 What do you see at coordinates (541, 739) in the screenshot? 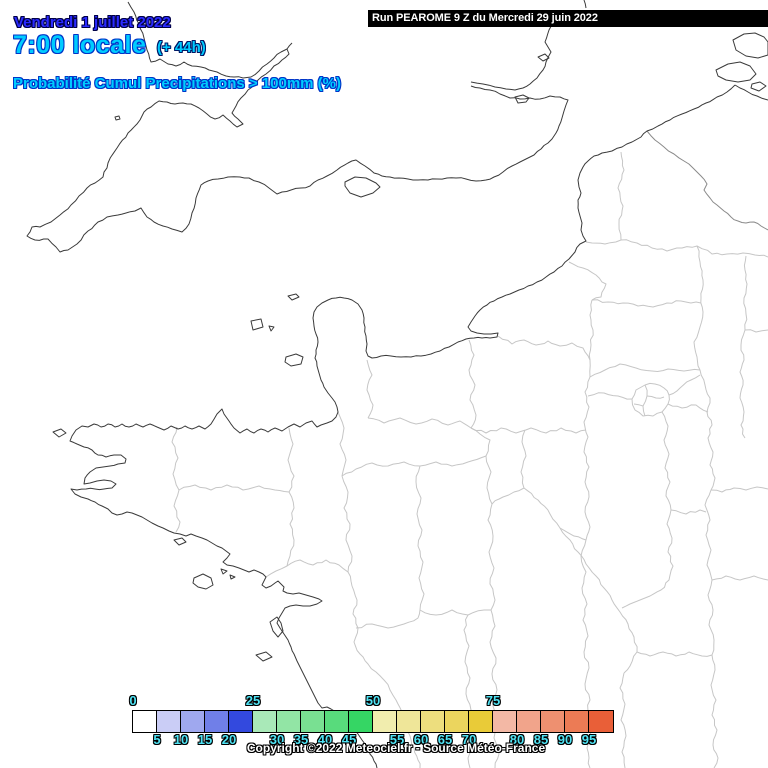
I see `legend-tick-label: 85` at bounding box center [541, 739].